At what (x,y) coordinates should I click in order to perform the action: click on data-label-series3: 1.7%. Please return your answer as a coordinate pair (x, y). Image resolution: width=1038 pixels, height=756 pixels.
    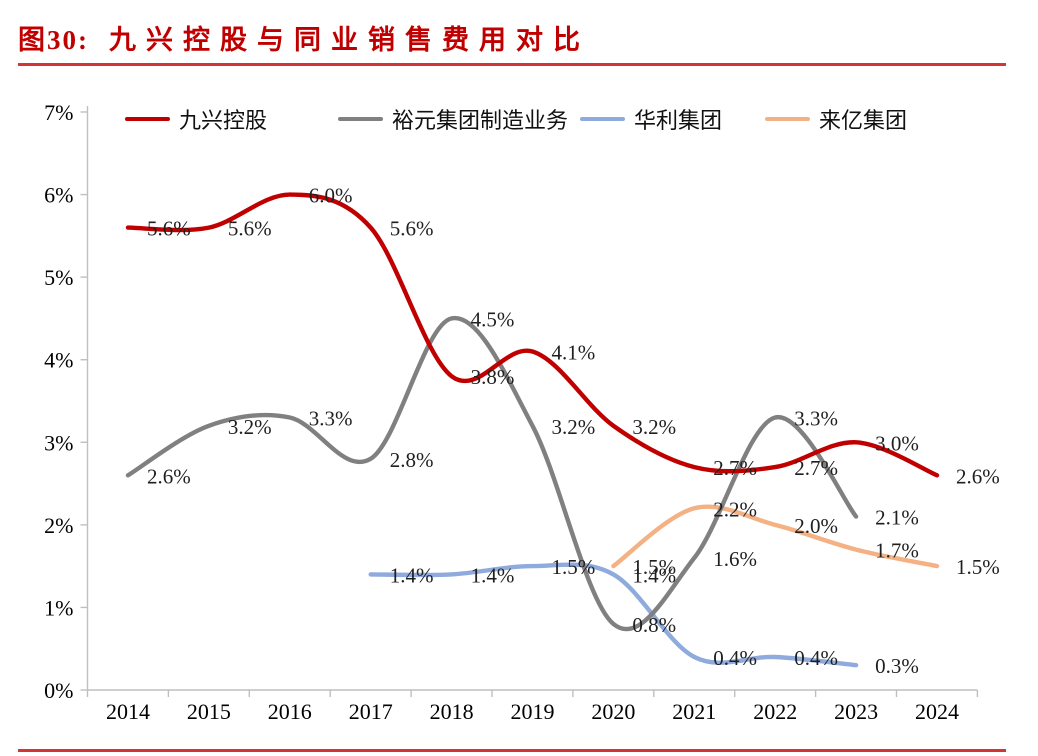
    Looking at the image, I should click on (897, 551).